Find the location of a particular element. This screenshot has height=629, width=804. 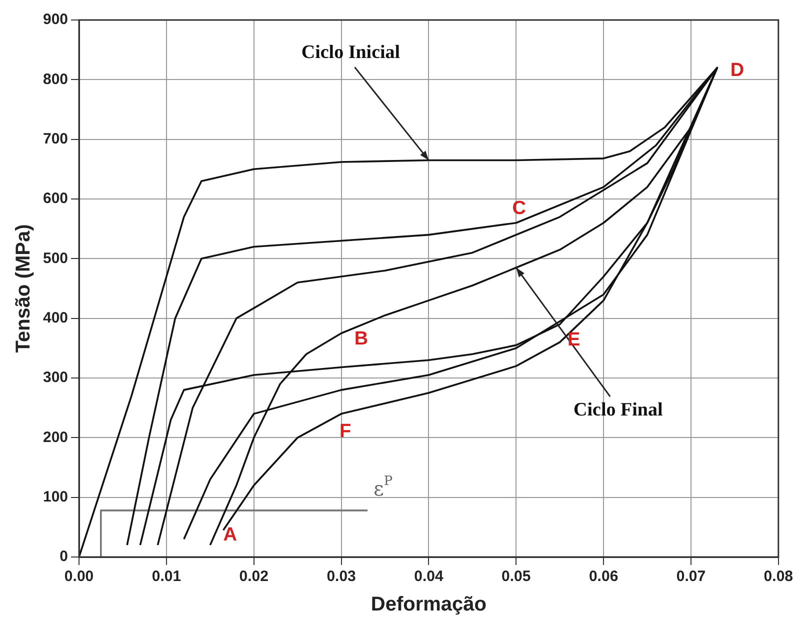

annotation: Ciclo Inicial is located at coordinates (350, 53).